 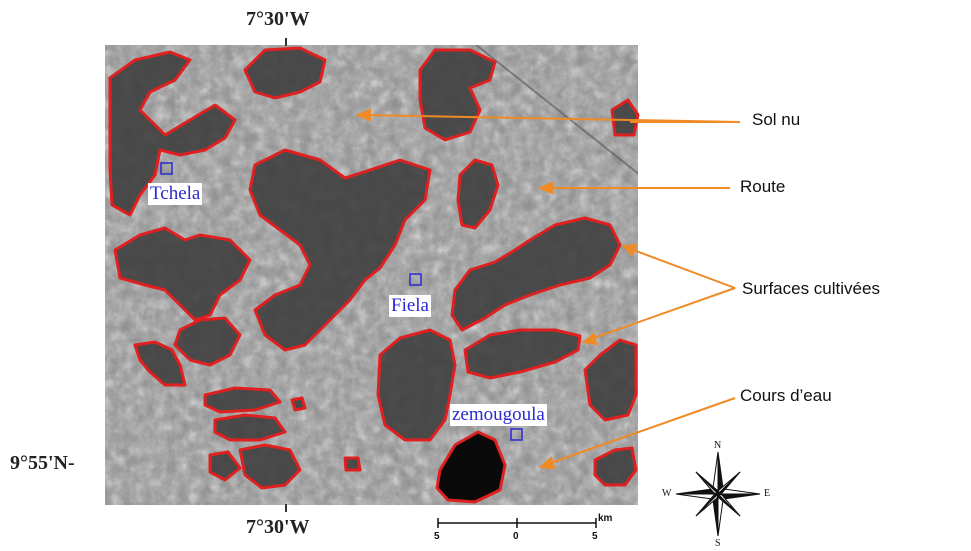 What do you see at coordinates (207, 341) in the screenshot?
I see `zone-southwest-a` at bounding box center [207, 341].